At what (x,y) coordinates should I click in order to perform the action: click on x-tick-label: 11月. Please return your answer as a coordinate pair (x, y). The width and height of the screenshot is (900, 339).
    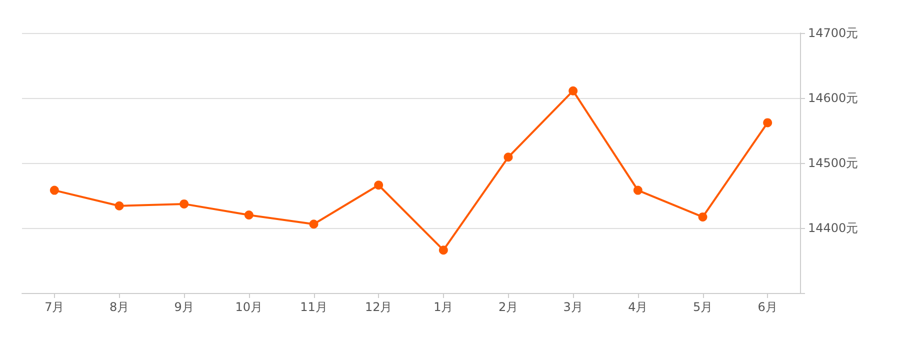
    Looking at the image, I should click on (314, 307).